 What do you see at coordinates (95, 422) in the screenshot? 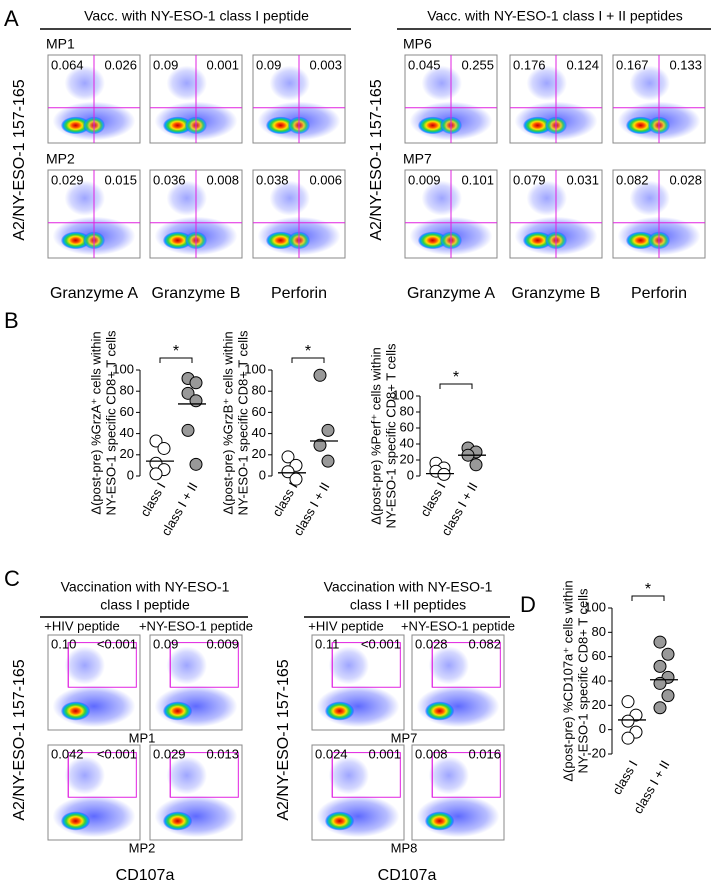
I see `y-axis-label: Δ(post-pre) %GrzA⁺ cells within` at bounding box center [95, 422].